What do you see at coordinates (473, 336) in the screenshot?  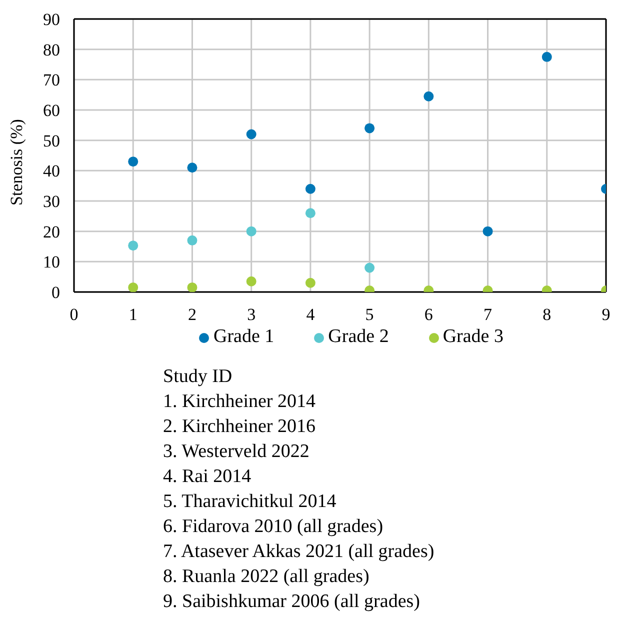 I see `legend-label: Grade 3` at bounding box center [473, 336].